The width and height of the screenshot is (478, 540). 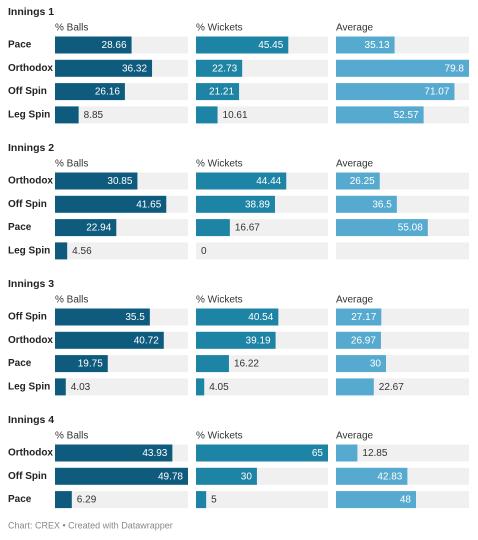 I want to click on value-label: 26.25, so click(x=362, y=181).